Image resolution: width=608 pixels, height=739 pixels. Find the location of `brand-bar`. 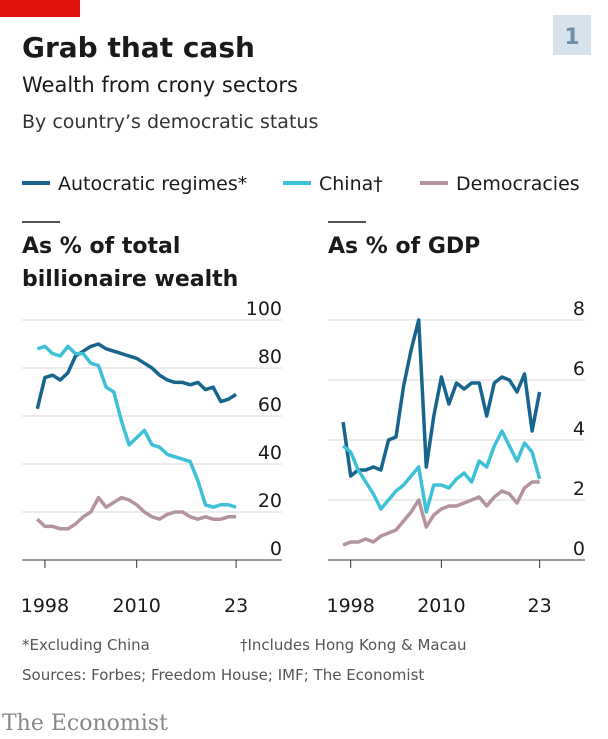

brand-bar is located at coordinates (40, 8).